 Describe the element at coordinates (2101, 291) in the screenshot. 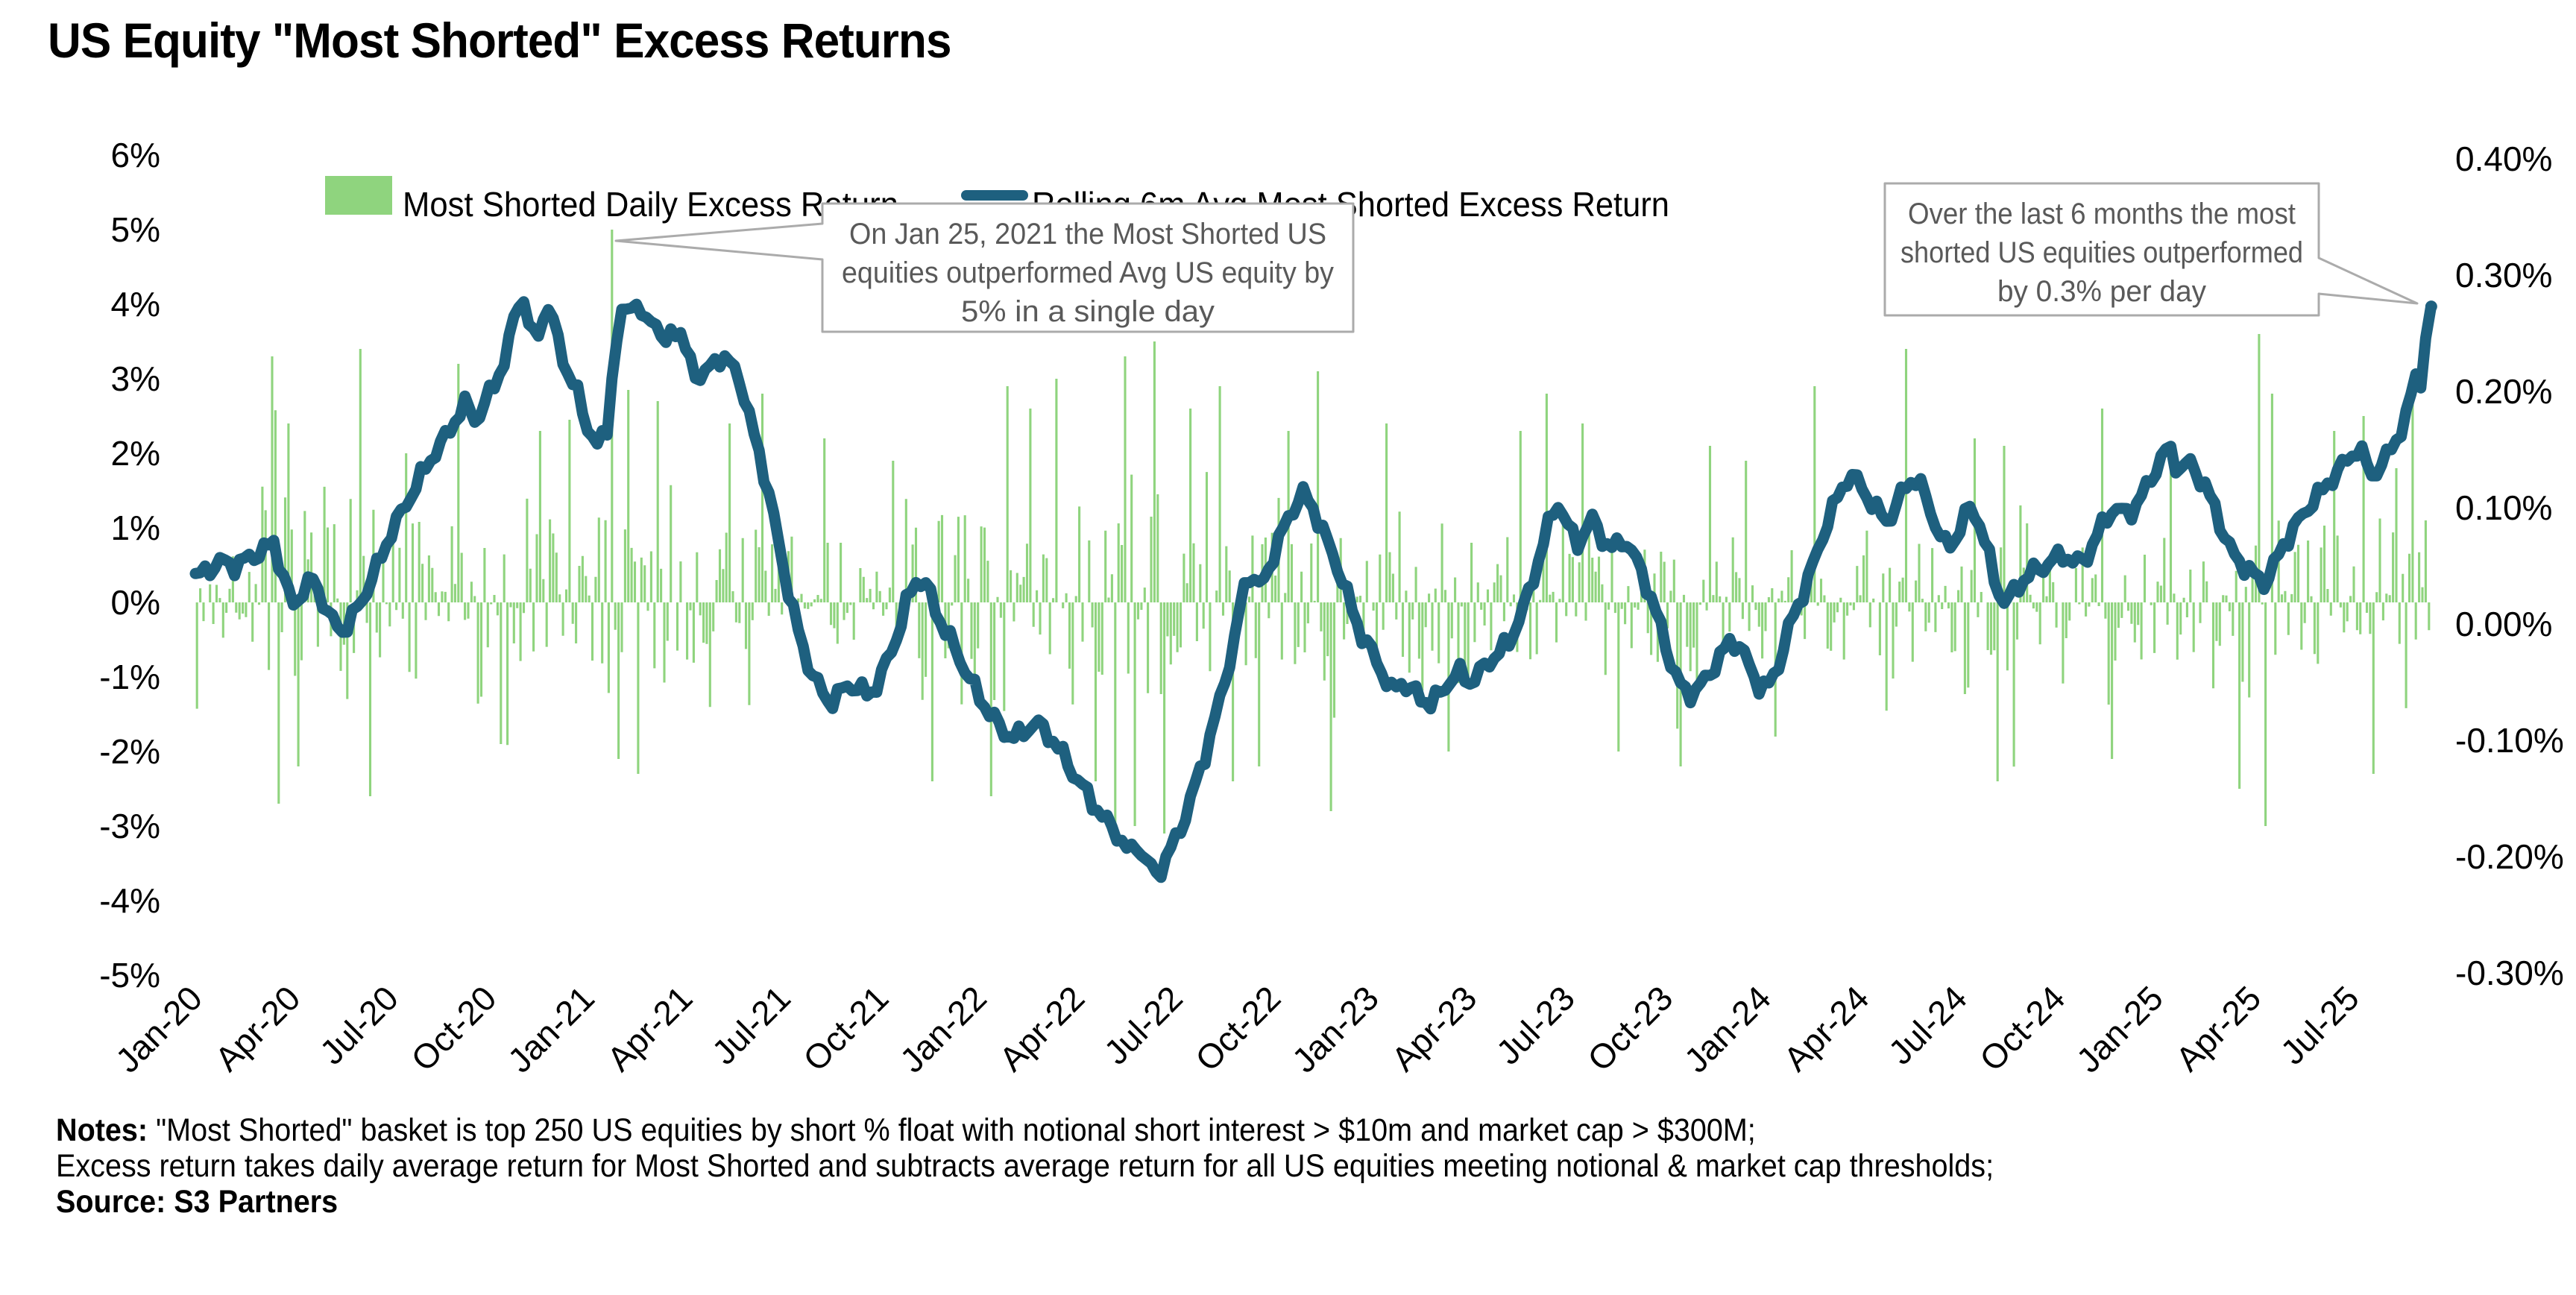

I see `callout-last-6m-text: by 0.3% per day` at that location.